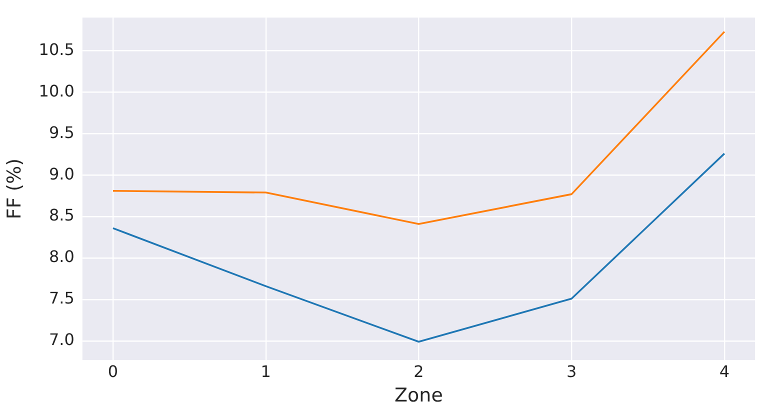 The height and width of the screenshot is (412, 762). What do you see at coordinates (571, 371) in the screenshot?
I see `x-tick-label: 3` at bounding box center [571, 371].